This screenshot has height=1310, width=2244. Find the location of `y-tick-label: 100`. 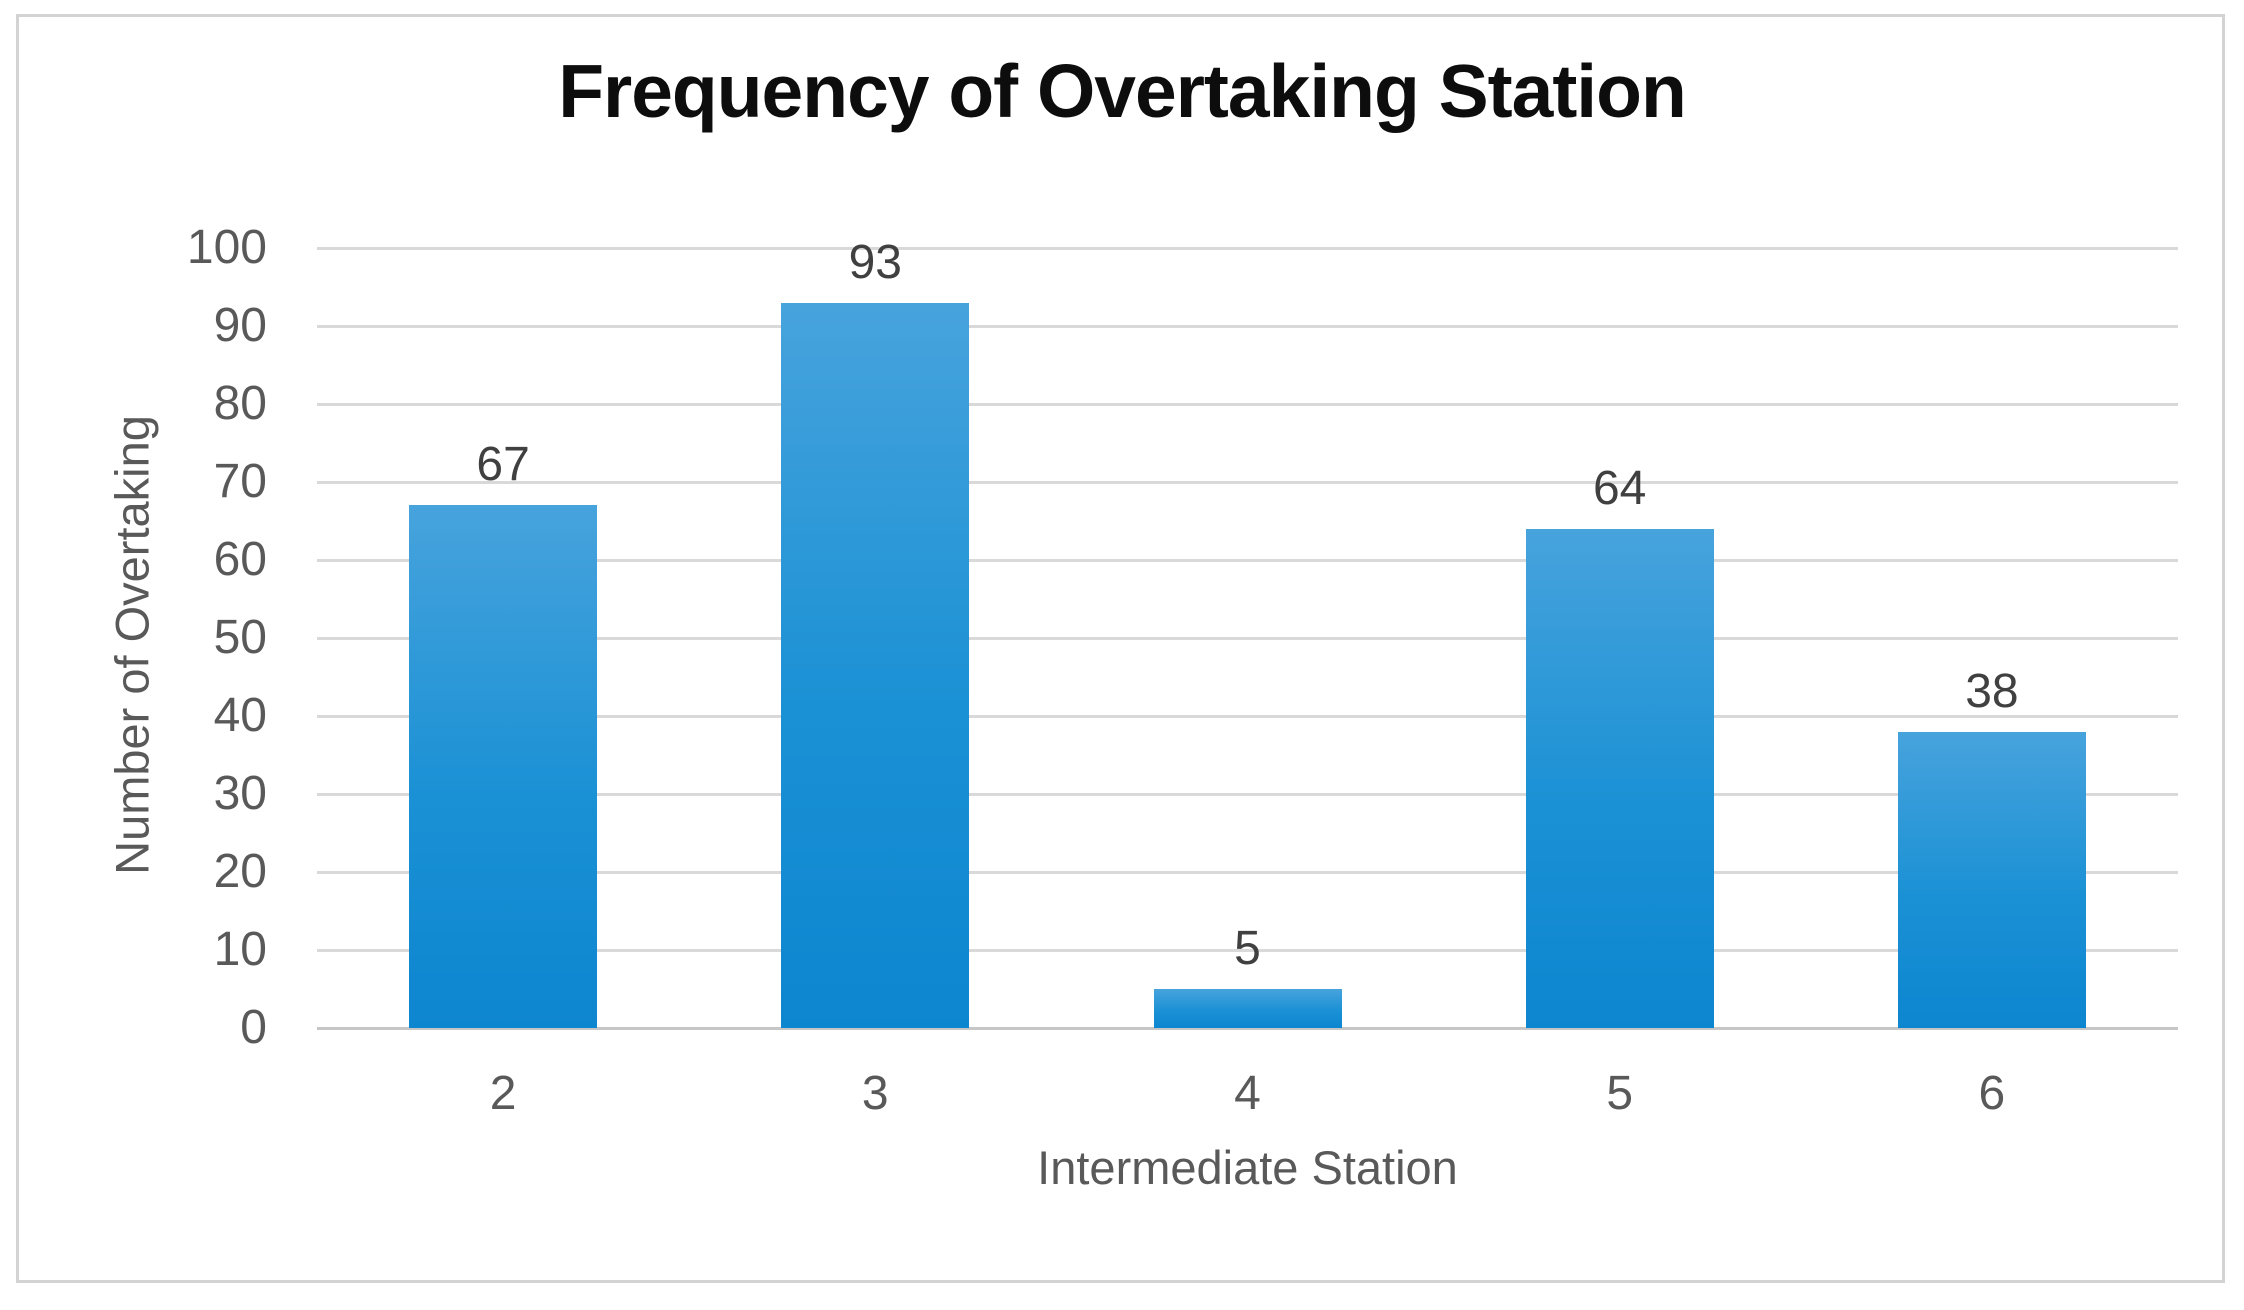

y-tick-label: 100 is located at coordinates (226, 247).